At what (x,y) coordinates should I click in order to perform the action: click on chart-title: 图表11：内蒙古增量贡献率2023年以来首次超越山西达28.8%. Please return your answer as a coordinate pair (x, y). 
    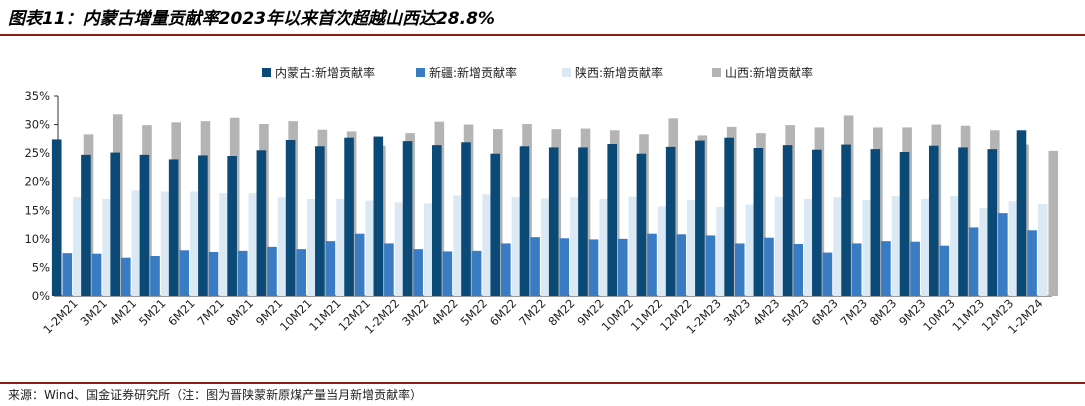
    Looking at the image, I should click on (251, 19).